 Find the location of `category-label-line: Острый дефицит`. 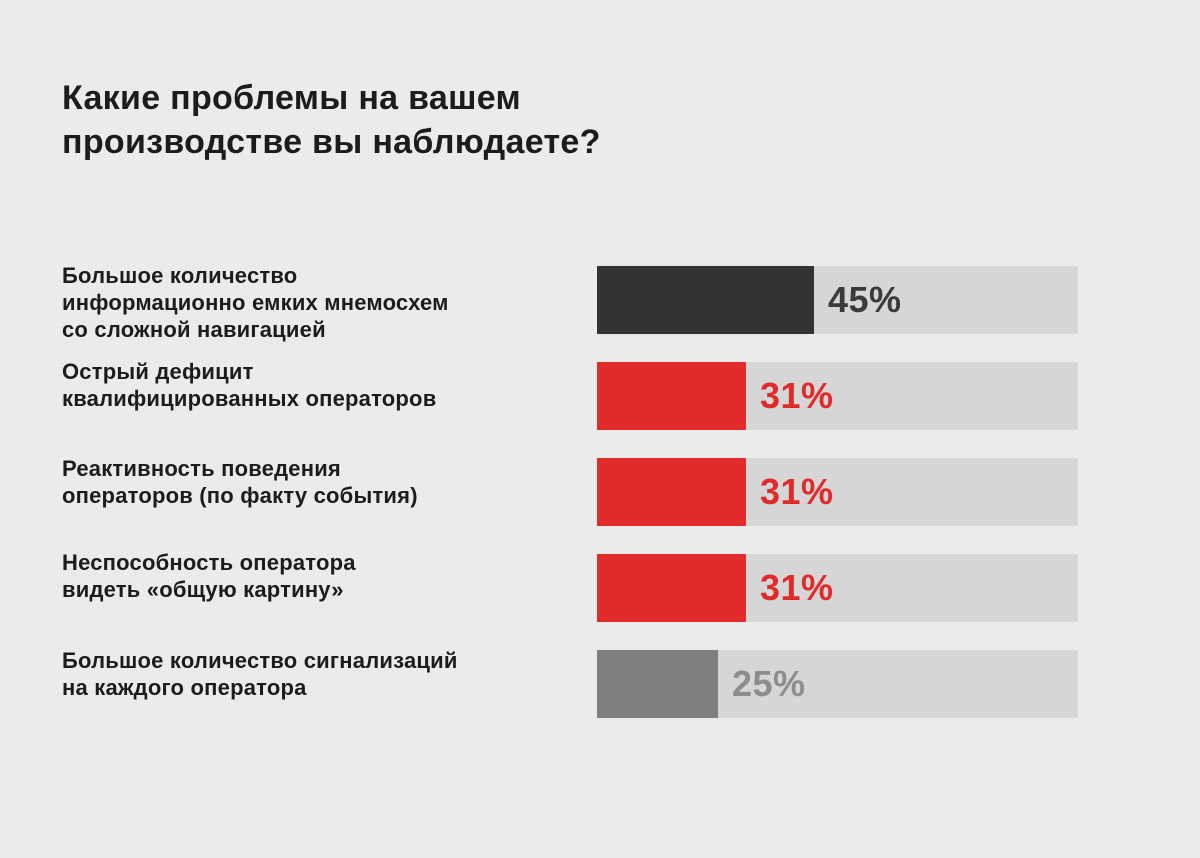

category-label-line: Острый дефицит is located at coordinates (158, 371).